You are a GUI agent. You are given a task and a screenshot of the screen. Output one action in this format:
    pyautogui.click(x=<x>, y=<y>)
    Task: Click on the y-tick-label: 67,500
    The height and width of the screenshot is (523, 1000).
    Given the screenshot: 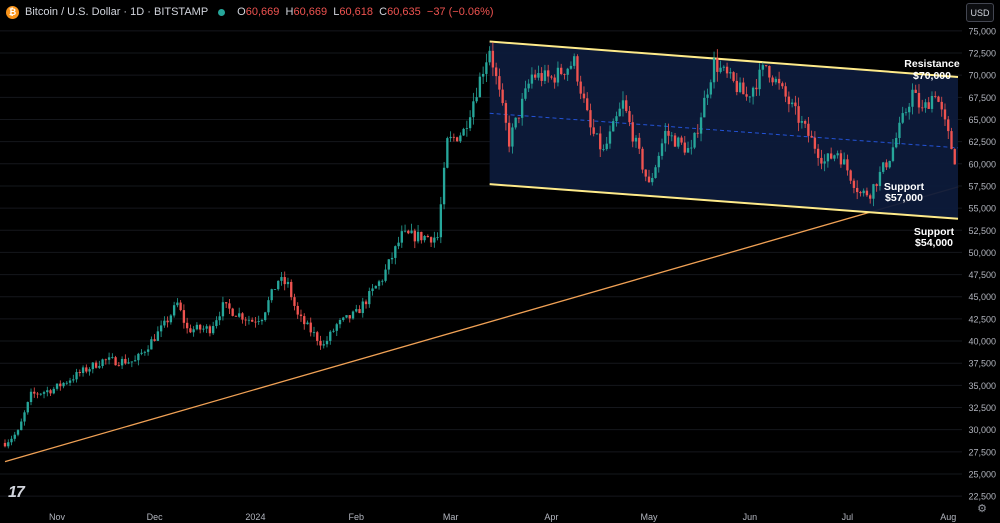 What is the action you would take?
    pyautogui.click(x=982, y=98)
    